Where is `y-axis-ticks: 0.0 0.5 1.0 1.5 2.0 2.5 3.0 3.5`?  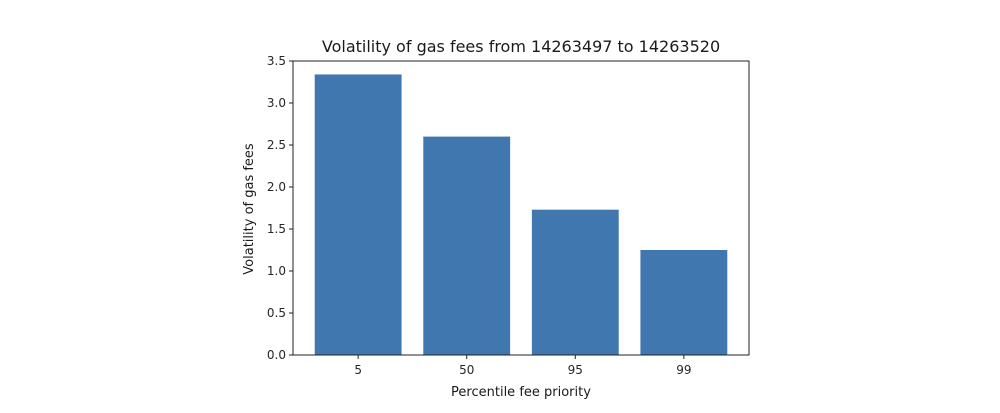
y-axis-ticks: 0.0 0.5 1.0 1.5 2.0 2.5 3.0 3.5 is located at coordinates (280, 208).